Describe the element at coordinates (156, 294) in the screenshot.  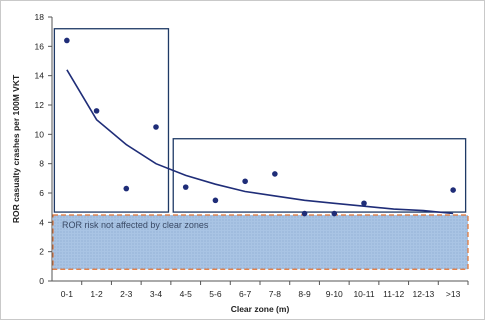
I see `x-tick-label: 3-4` at that location.